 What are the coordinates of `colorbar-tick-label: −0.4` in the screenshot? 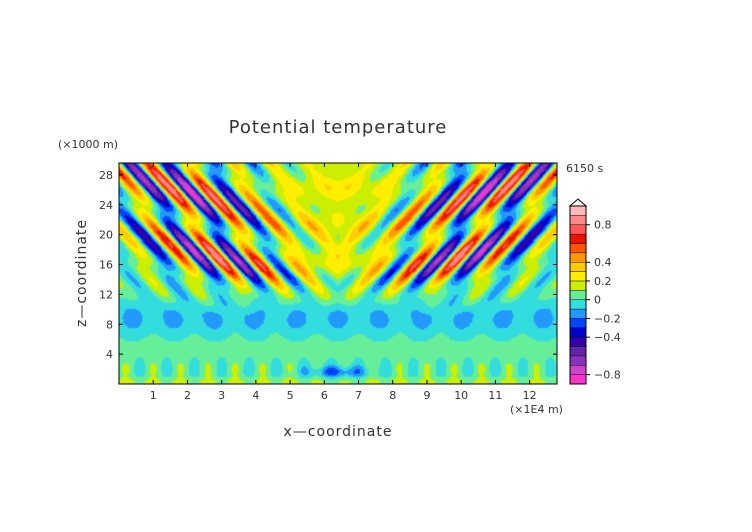 It's located at (607, 337).